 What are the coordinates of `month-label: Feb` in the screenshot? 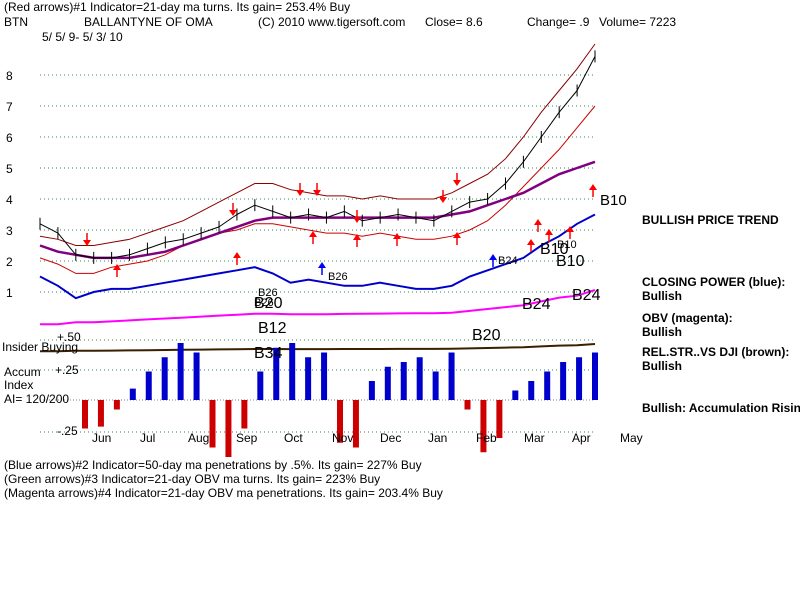 It's located at (486, 438).